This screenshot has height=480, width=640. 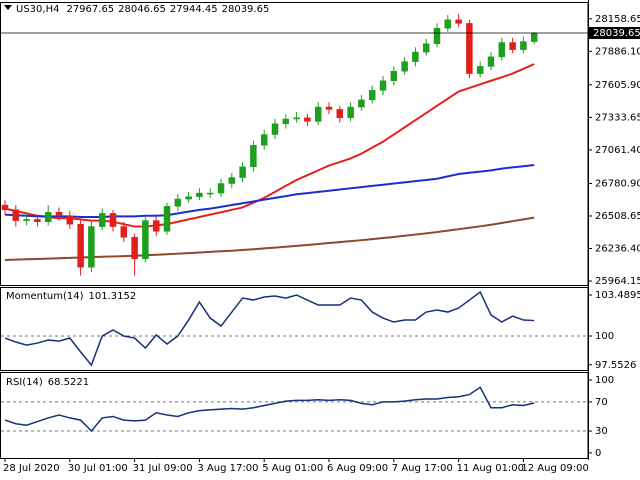 I want to click on y-tick-label: 27061.40, so click(x=617, y=150).